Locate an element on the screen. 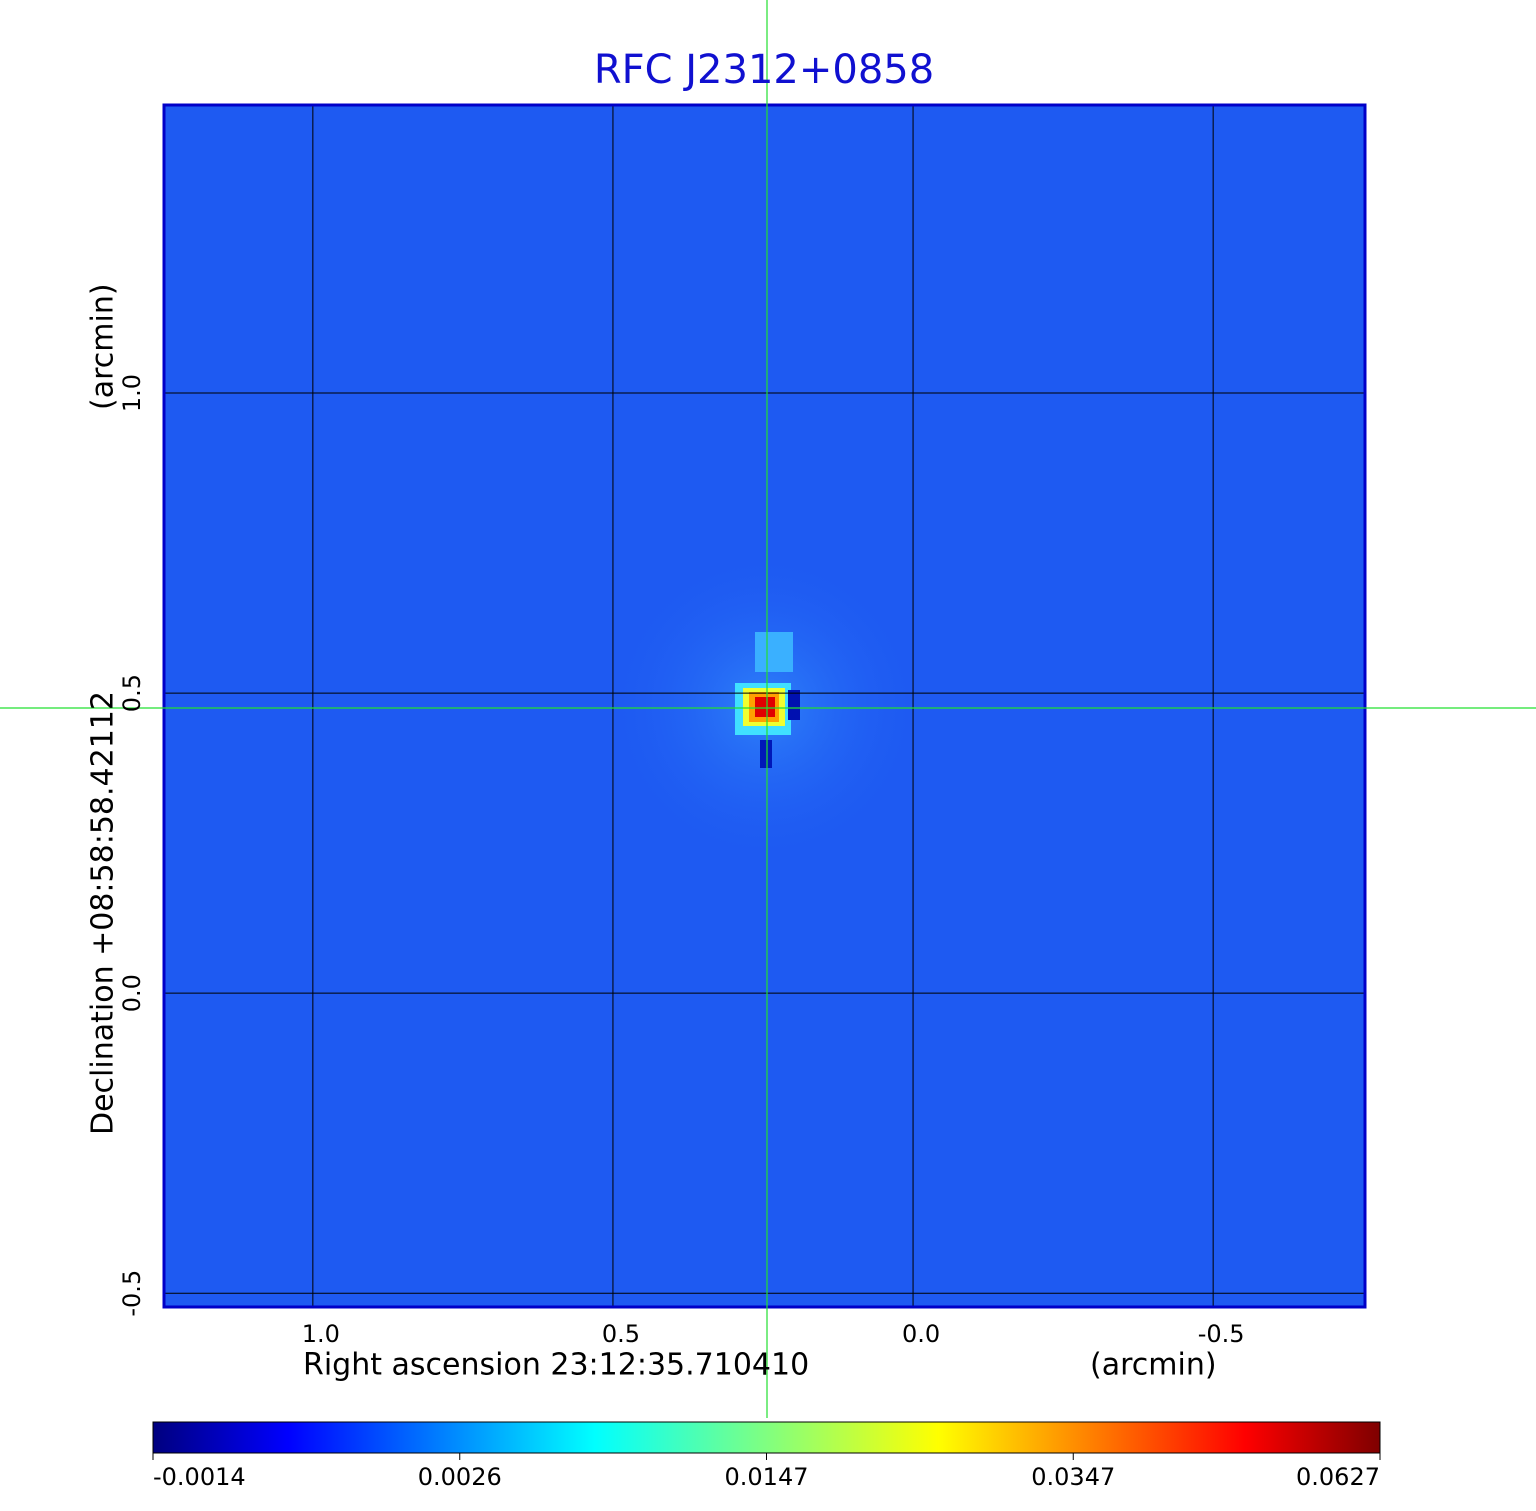 The image size is (1536, 1511). y-axis-unit: (arcmin) is located at coordinates (103, 346).